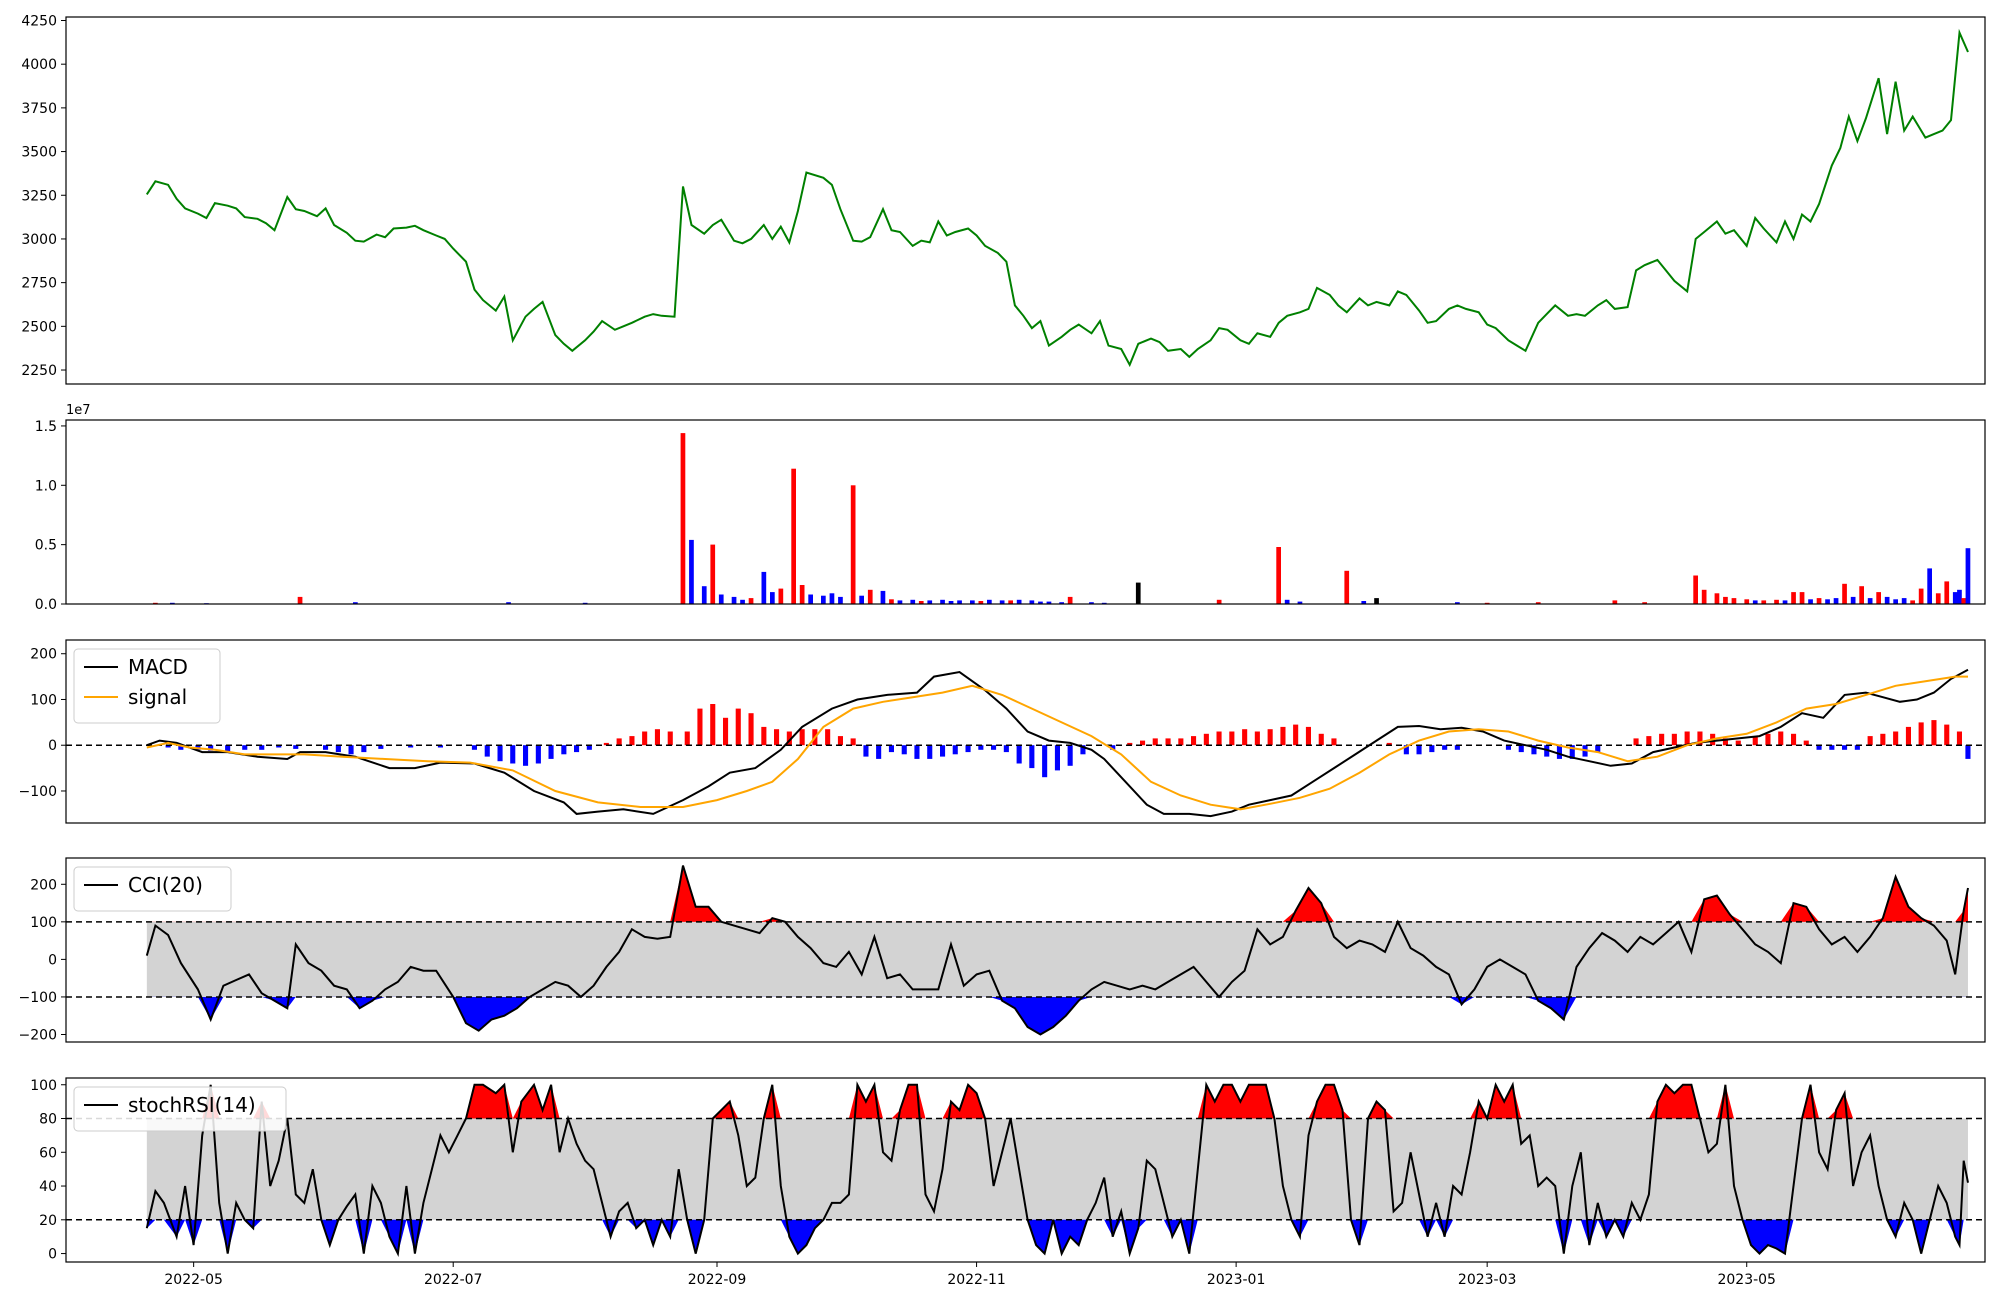 Image resolution: width=2000 pixels, height=1300 pixels. Describe the element at coordinates (48, 1187) in the screenshot. I see `y-tick-label: 40` at that location.